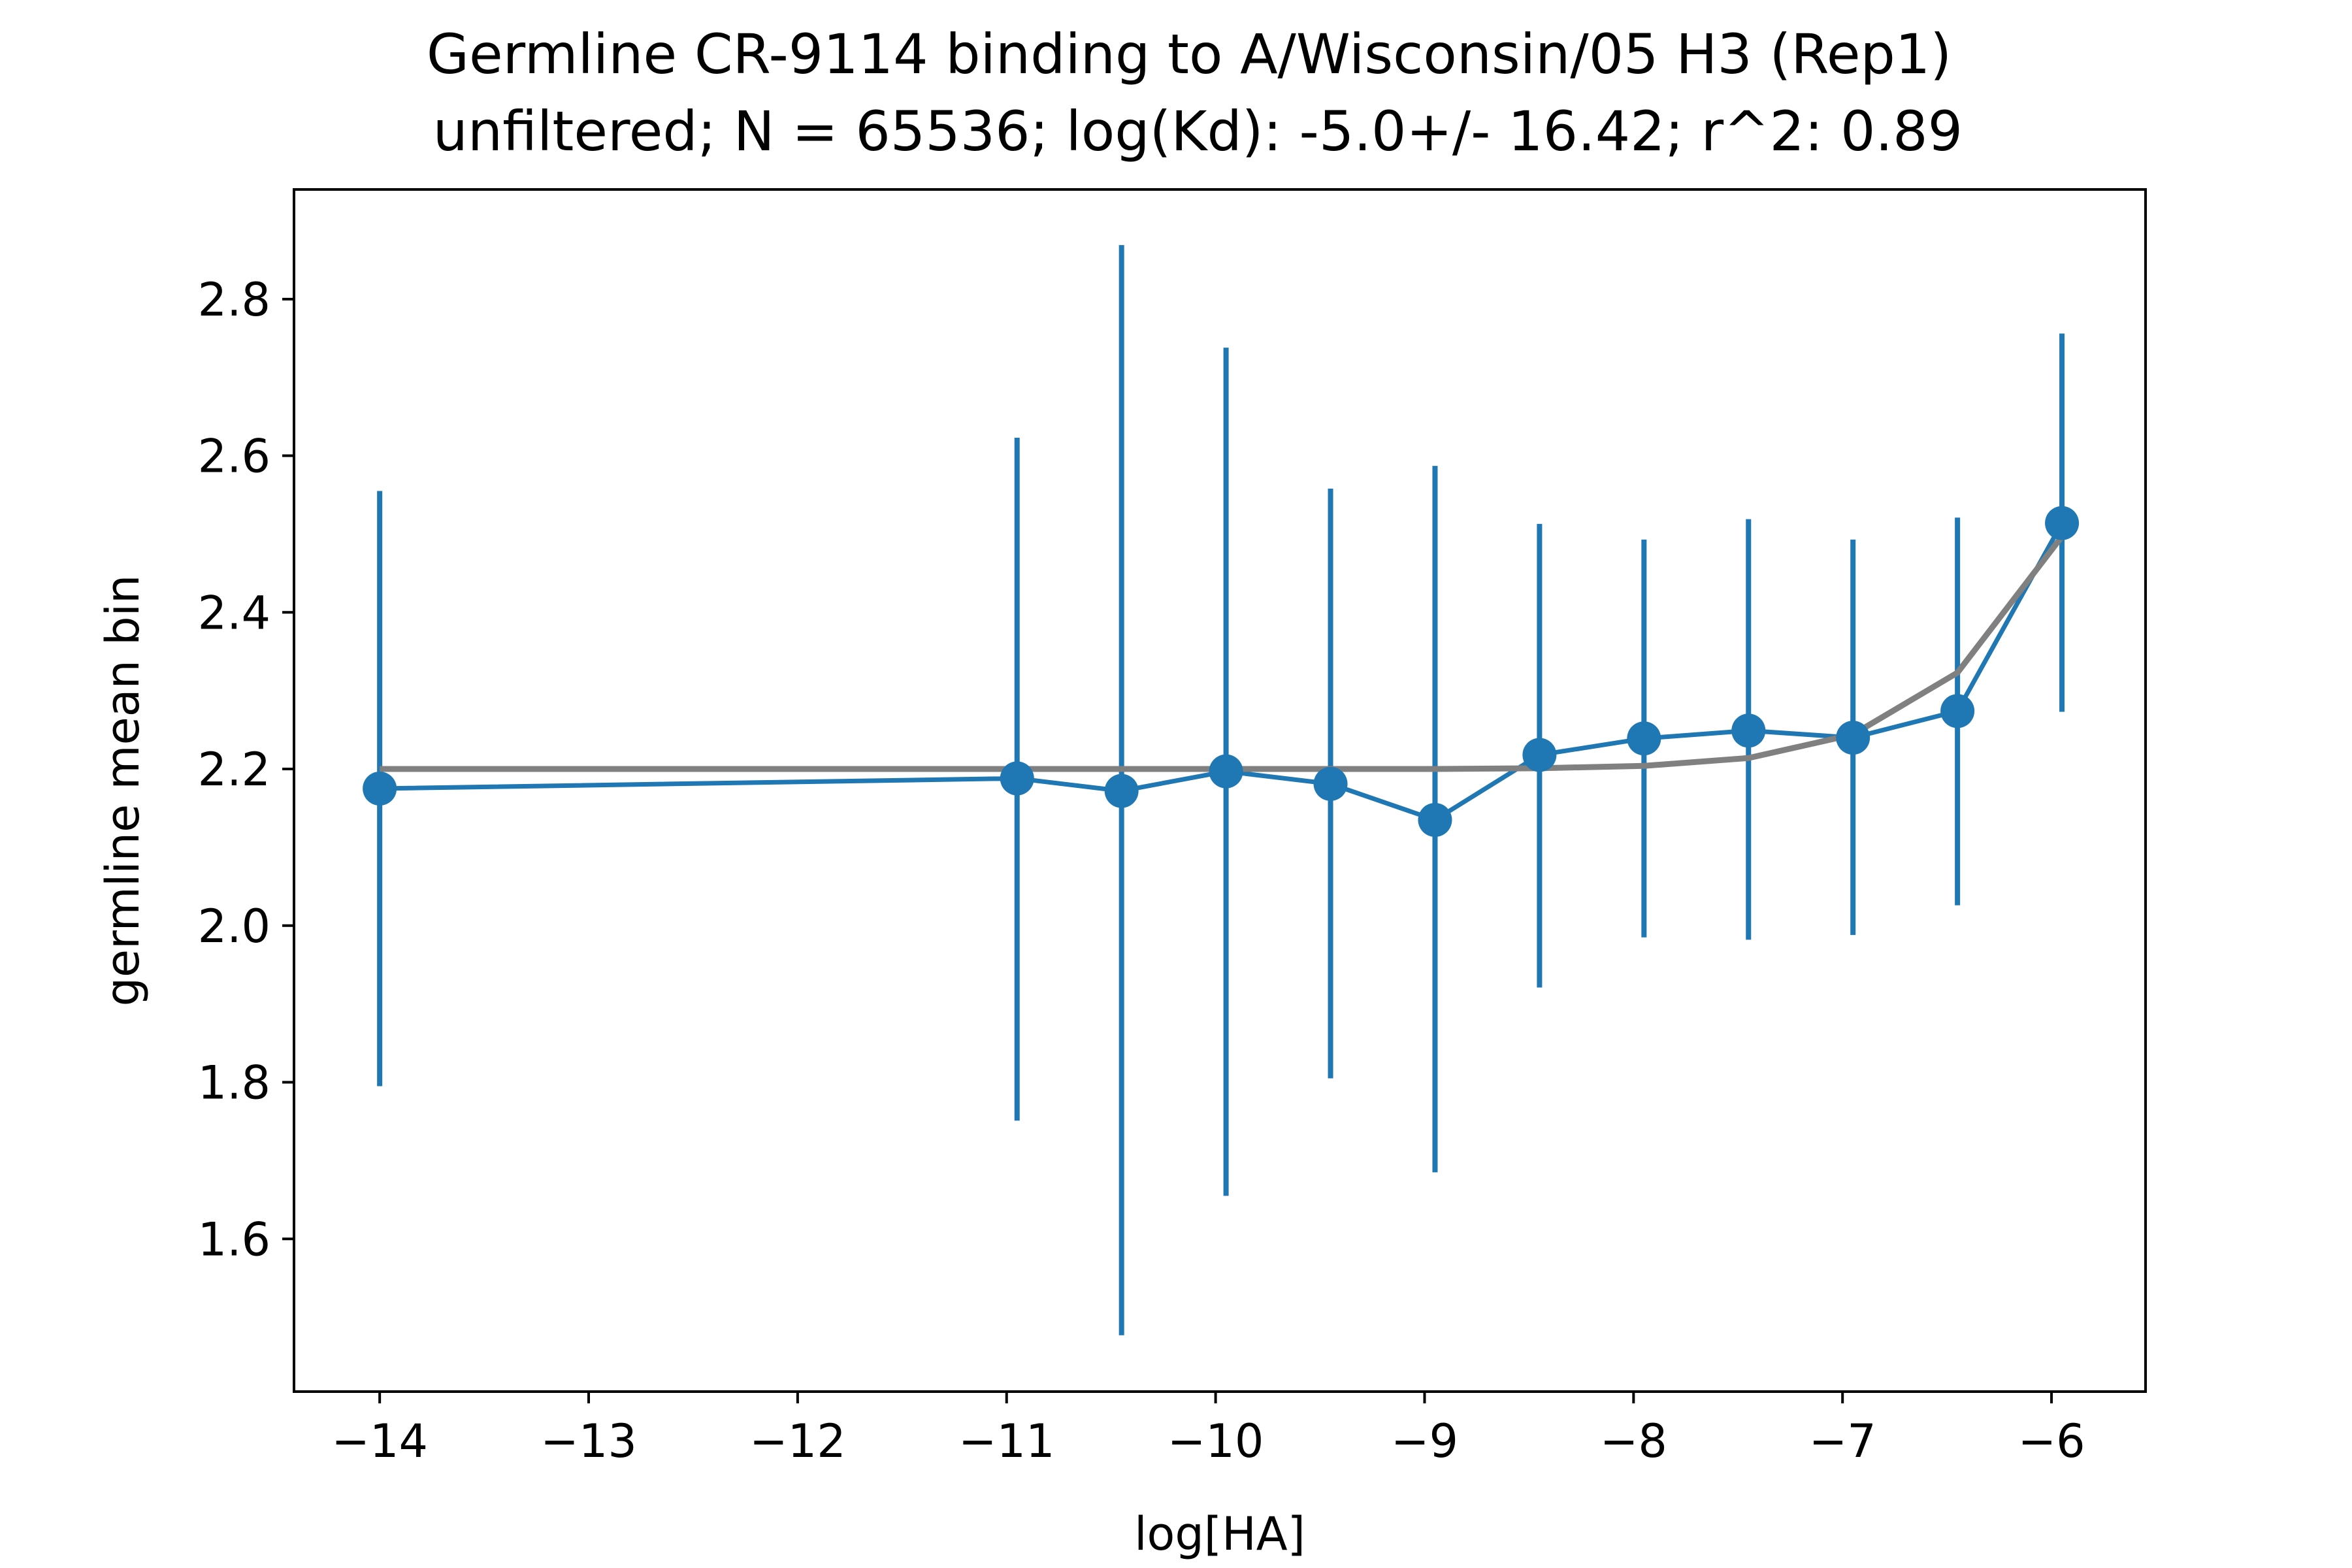  I want to click on y-tick-label: 2.2, so click(234, 769).